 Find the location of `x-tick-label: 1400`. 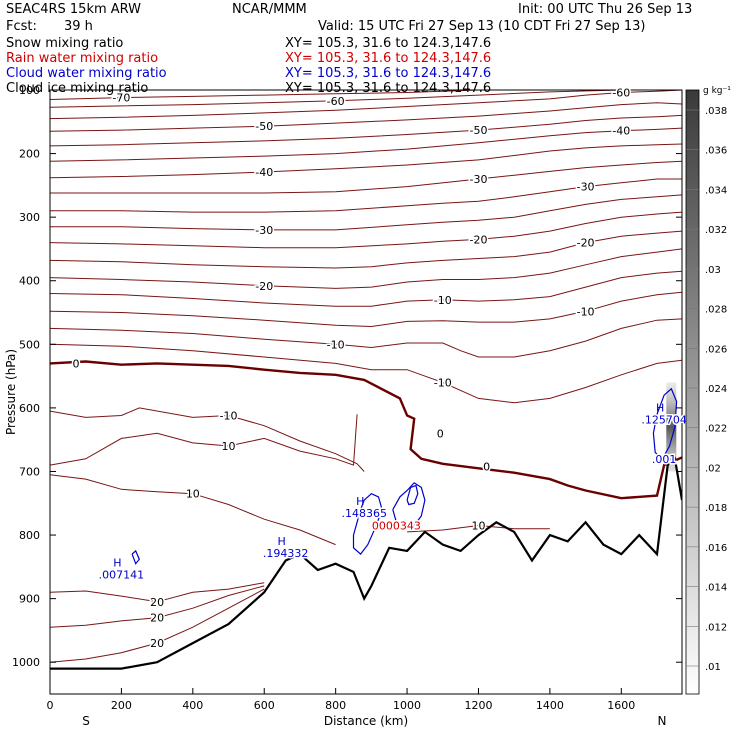

x-tick-label: 1400 is located at coordinates (550, 705).